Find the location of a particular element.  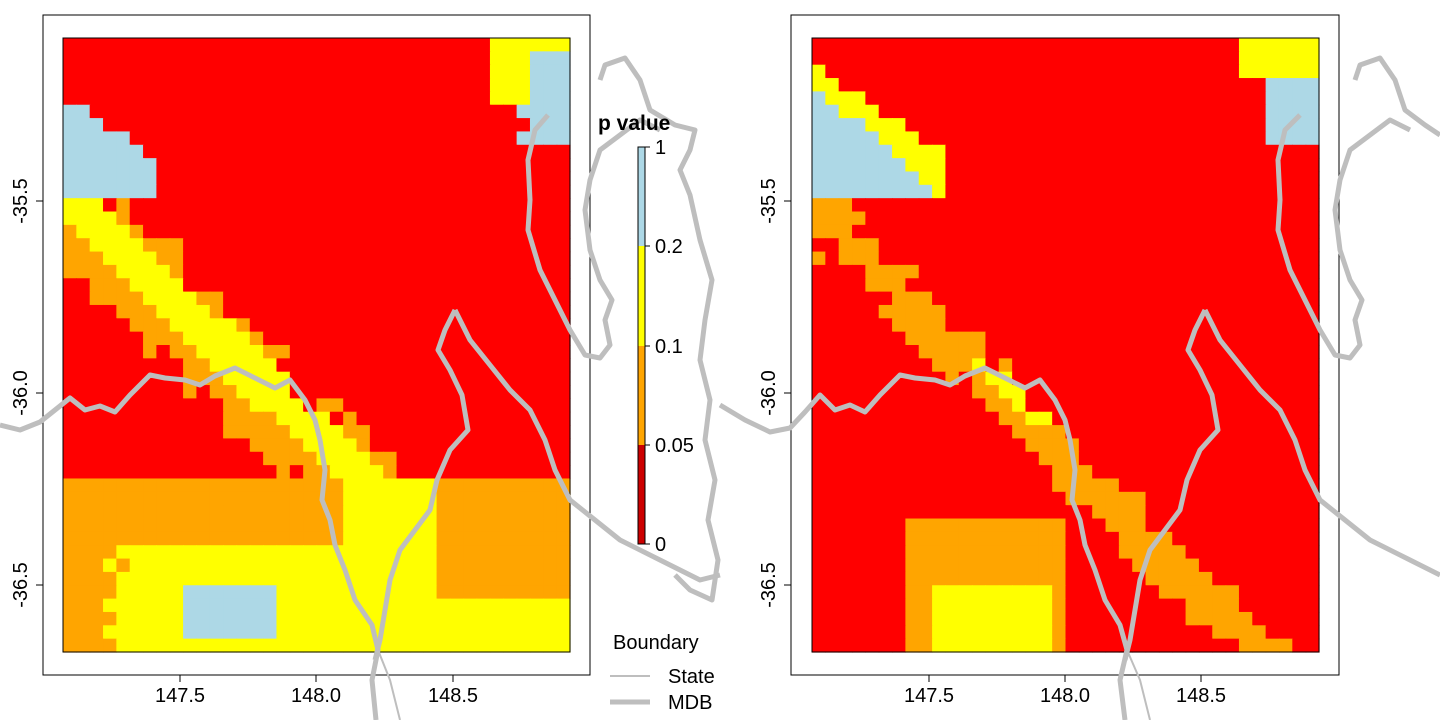

left-y-tick-label: -35.5 is located at coordinates (21, 201).